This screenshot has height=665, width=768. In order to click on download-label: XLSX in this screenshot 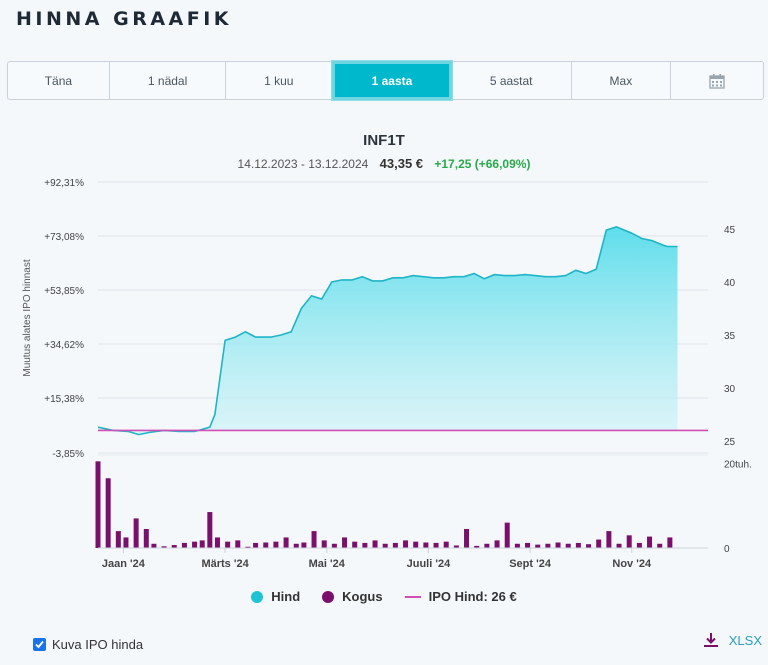, I will do `click(745, 640)`.